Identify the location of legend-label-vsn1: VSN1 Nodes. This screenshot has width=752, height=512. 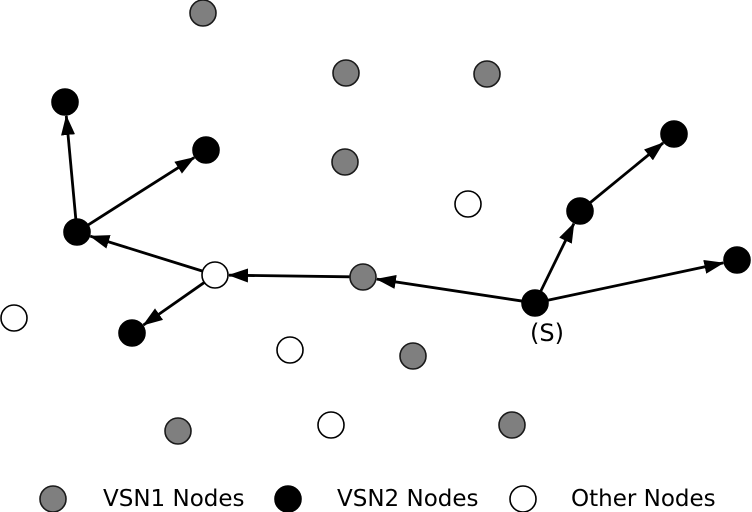
(174, 499).